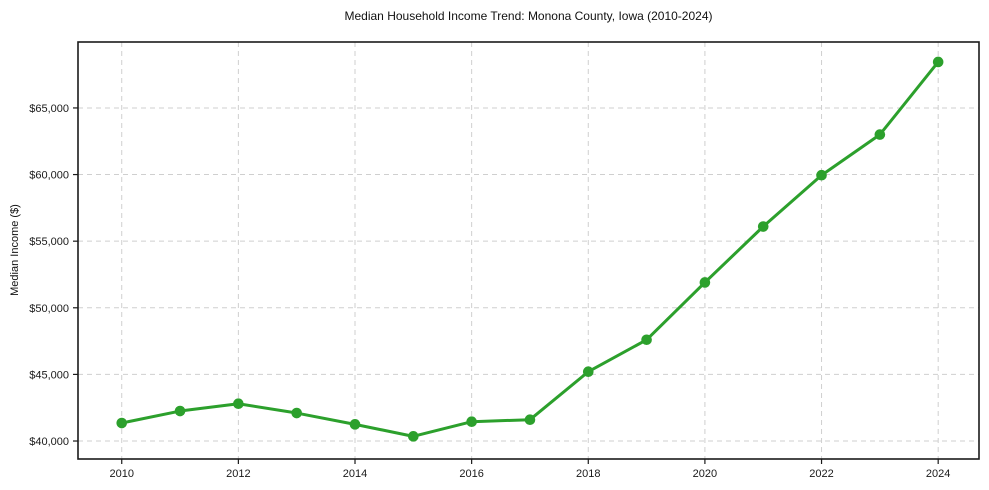 The height and width of the screenshot is (490, 989). Describe the element at coordinates (238, 474) in the screenshot. I see `x-tick-label: 2012` at that location.